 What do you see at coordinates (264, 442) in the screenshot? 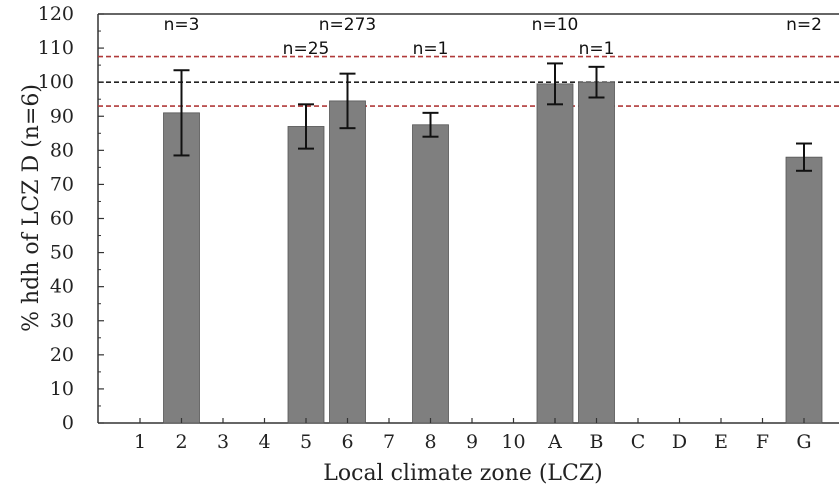
I see `x-tick-label: 4` at bounding box center [264, 442].